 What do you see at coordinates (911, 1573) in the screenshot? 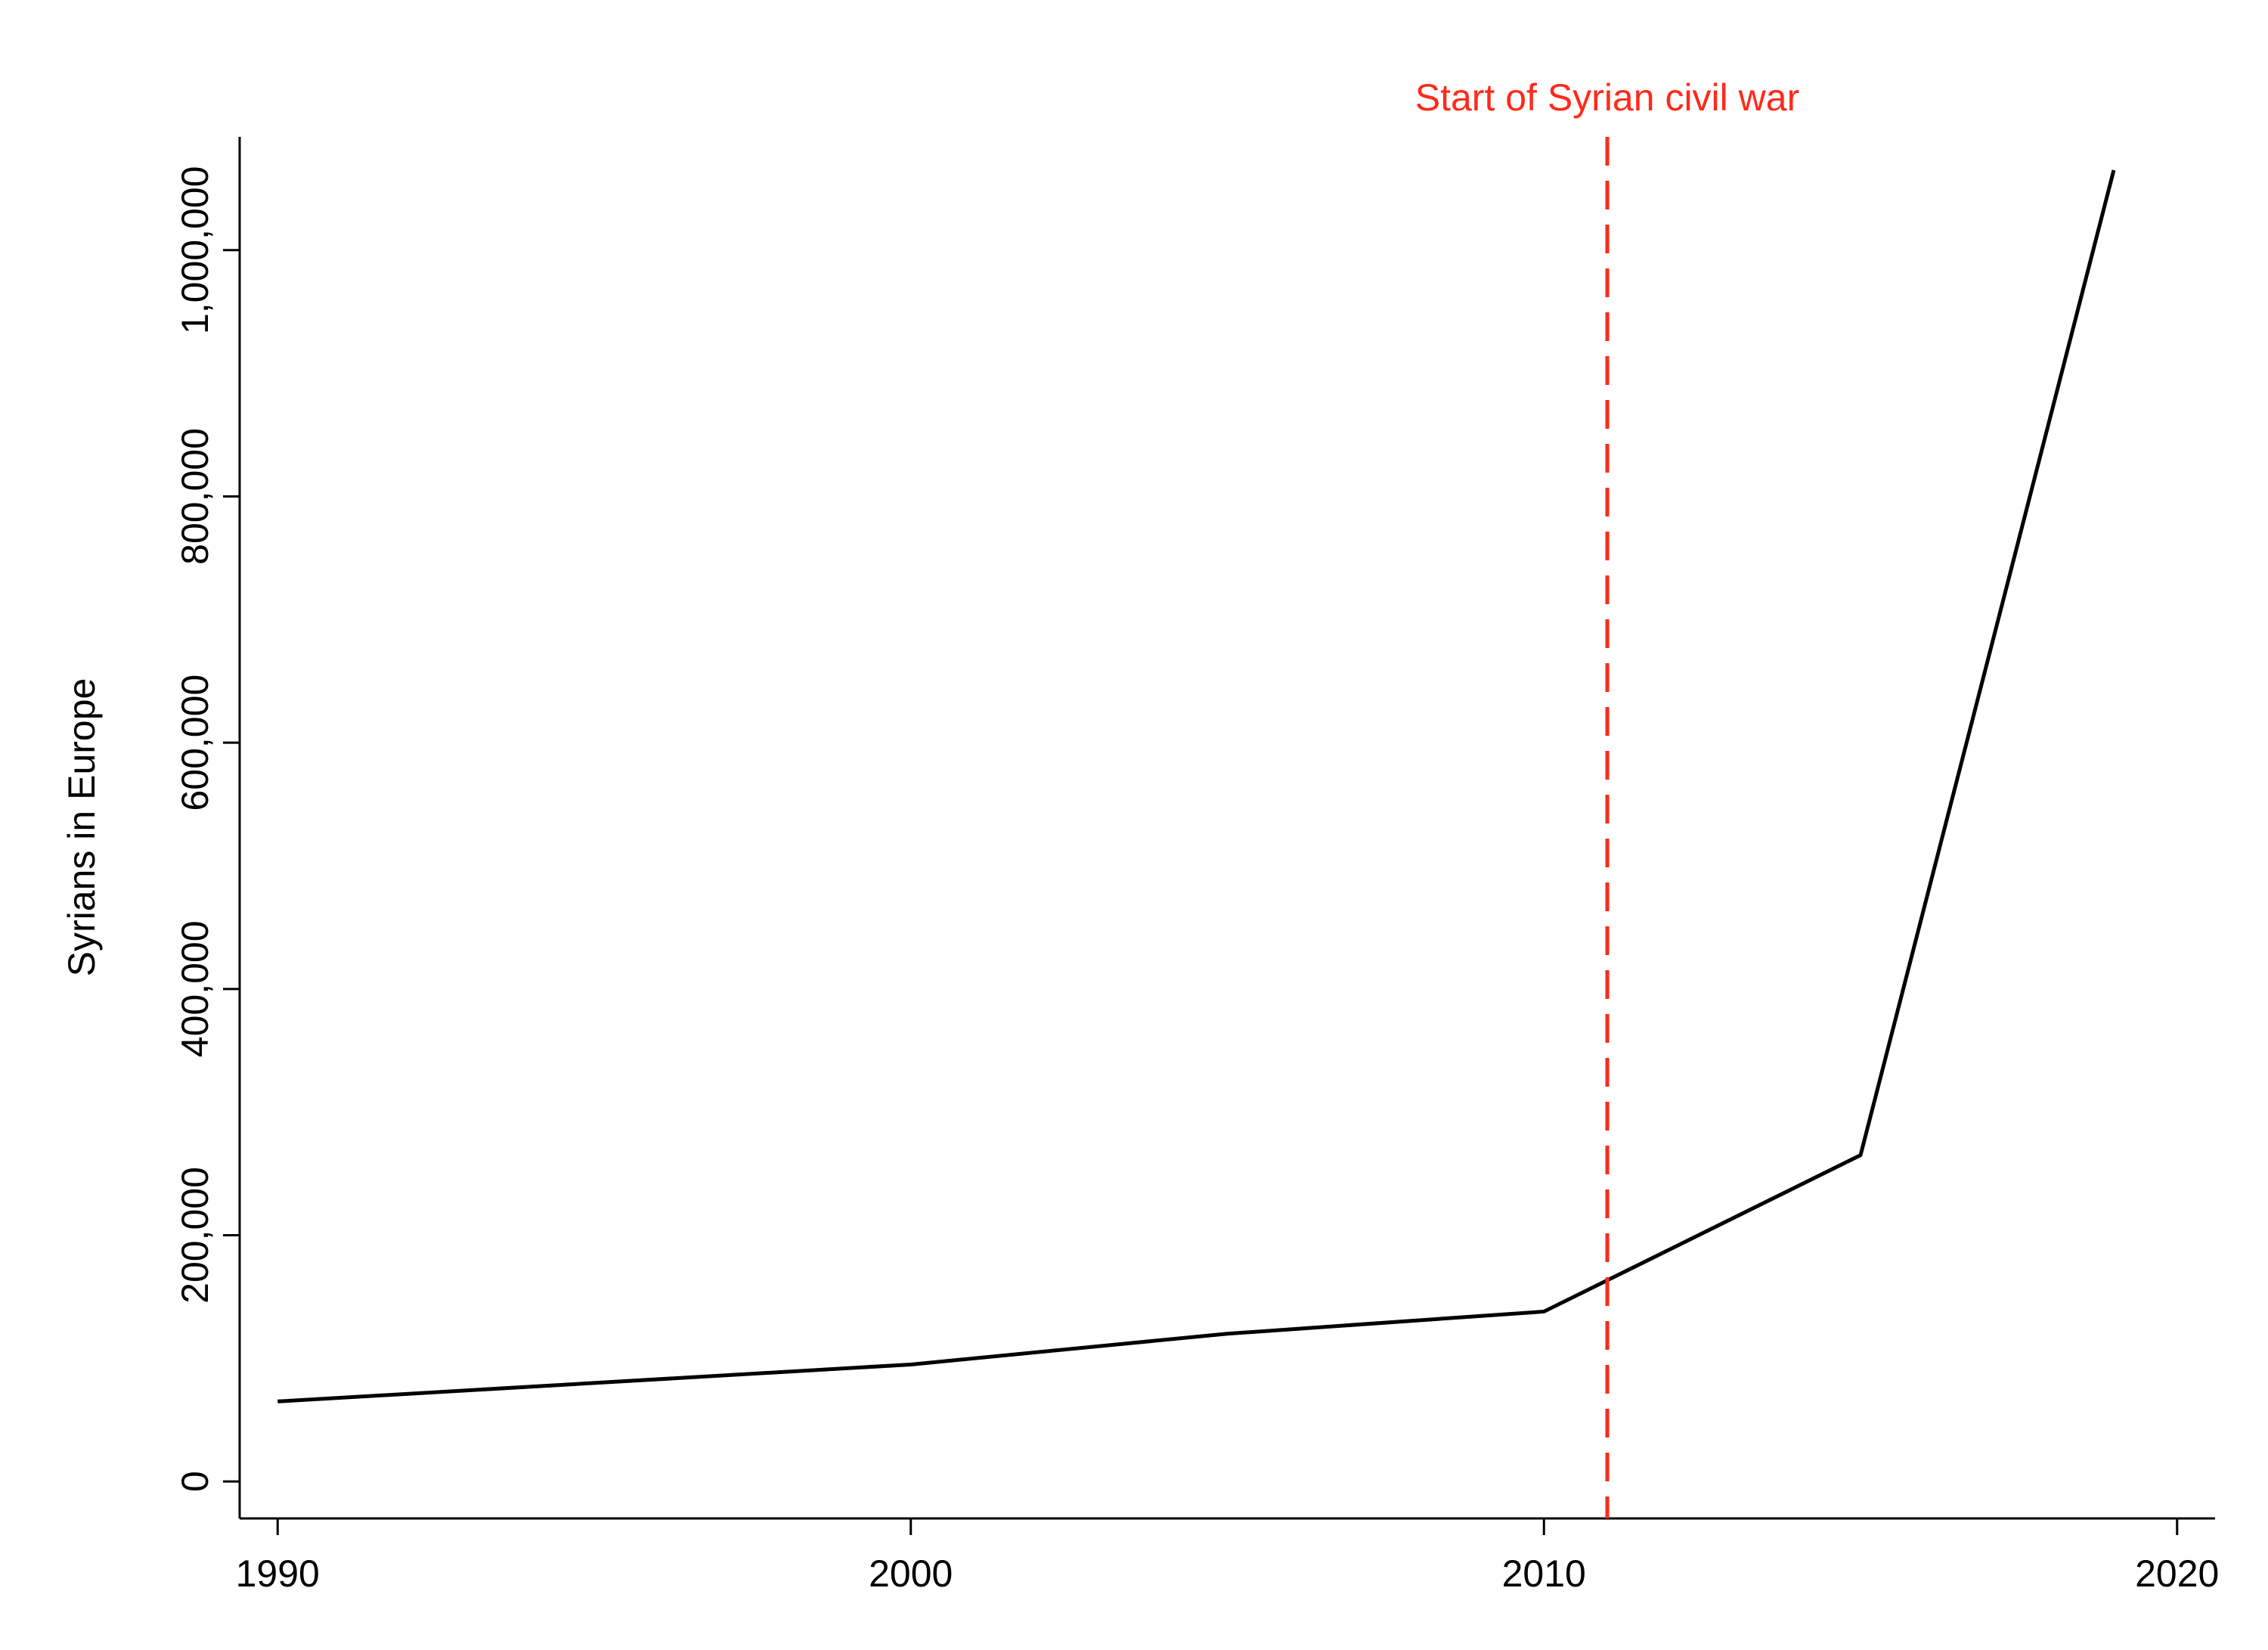
I see `x-tick-label: 2000` at bounding box center [911, 1573].